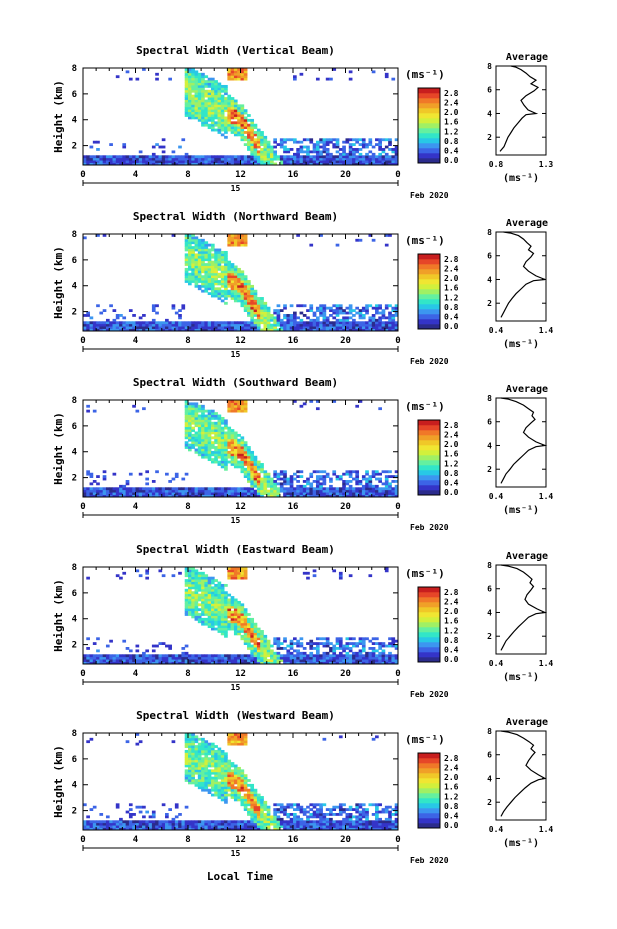 The image size is (617, 929). Describe the element at coordinates (429, 257) in the screenshot. I see `colorbar-swatch` at that location.